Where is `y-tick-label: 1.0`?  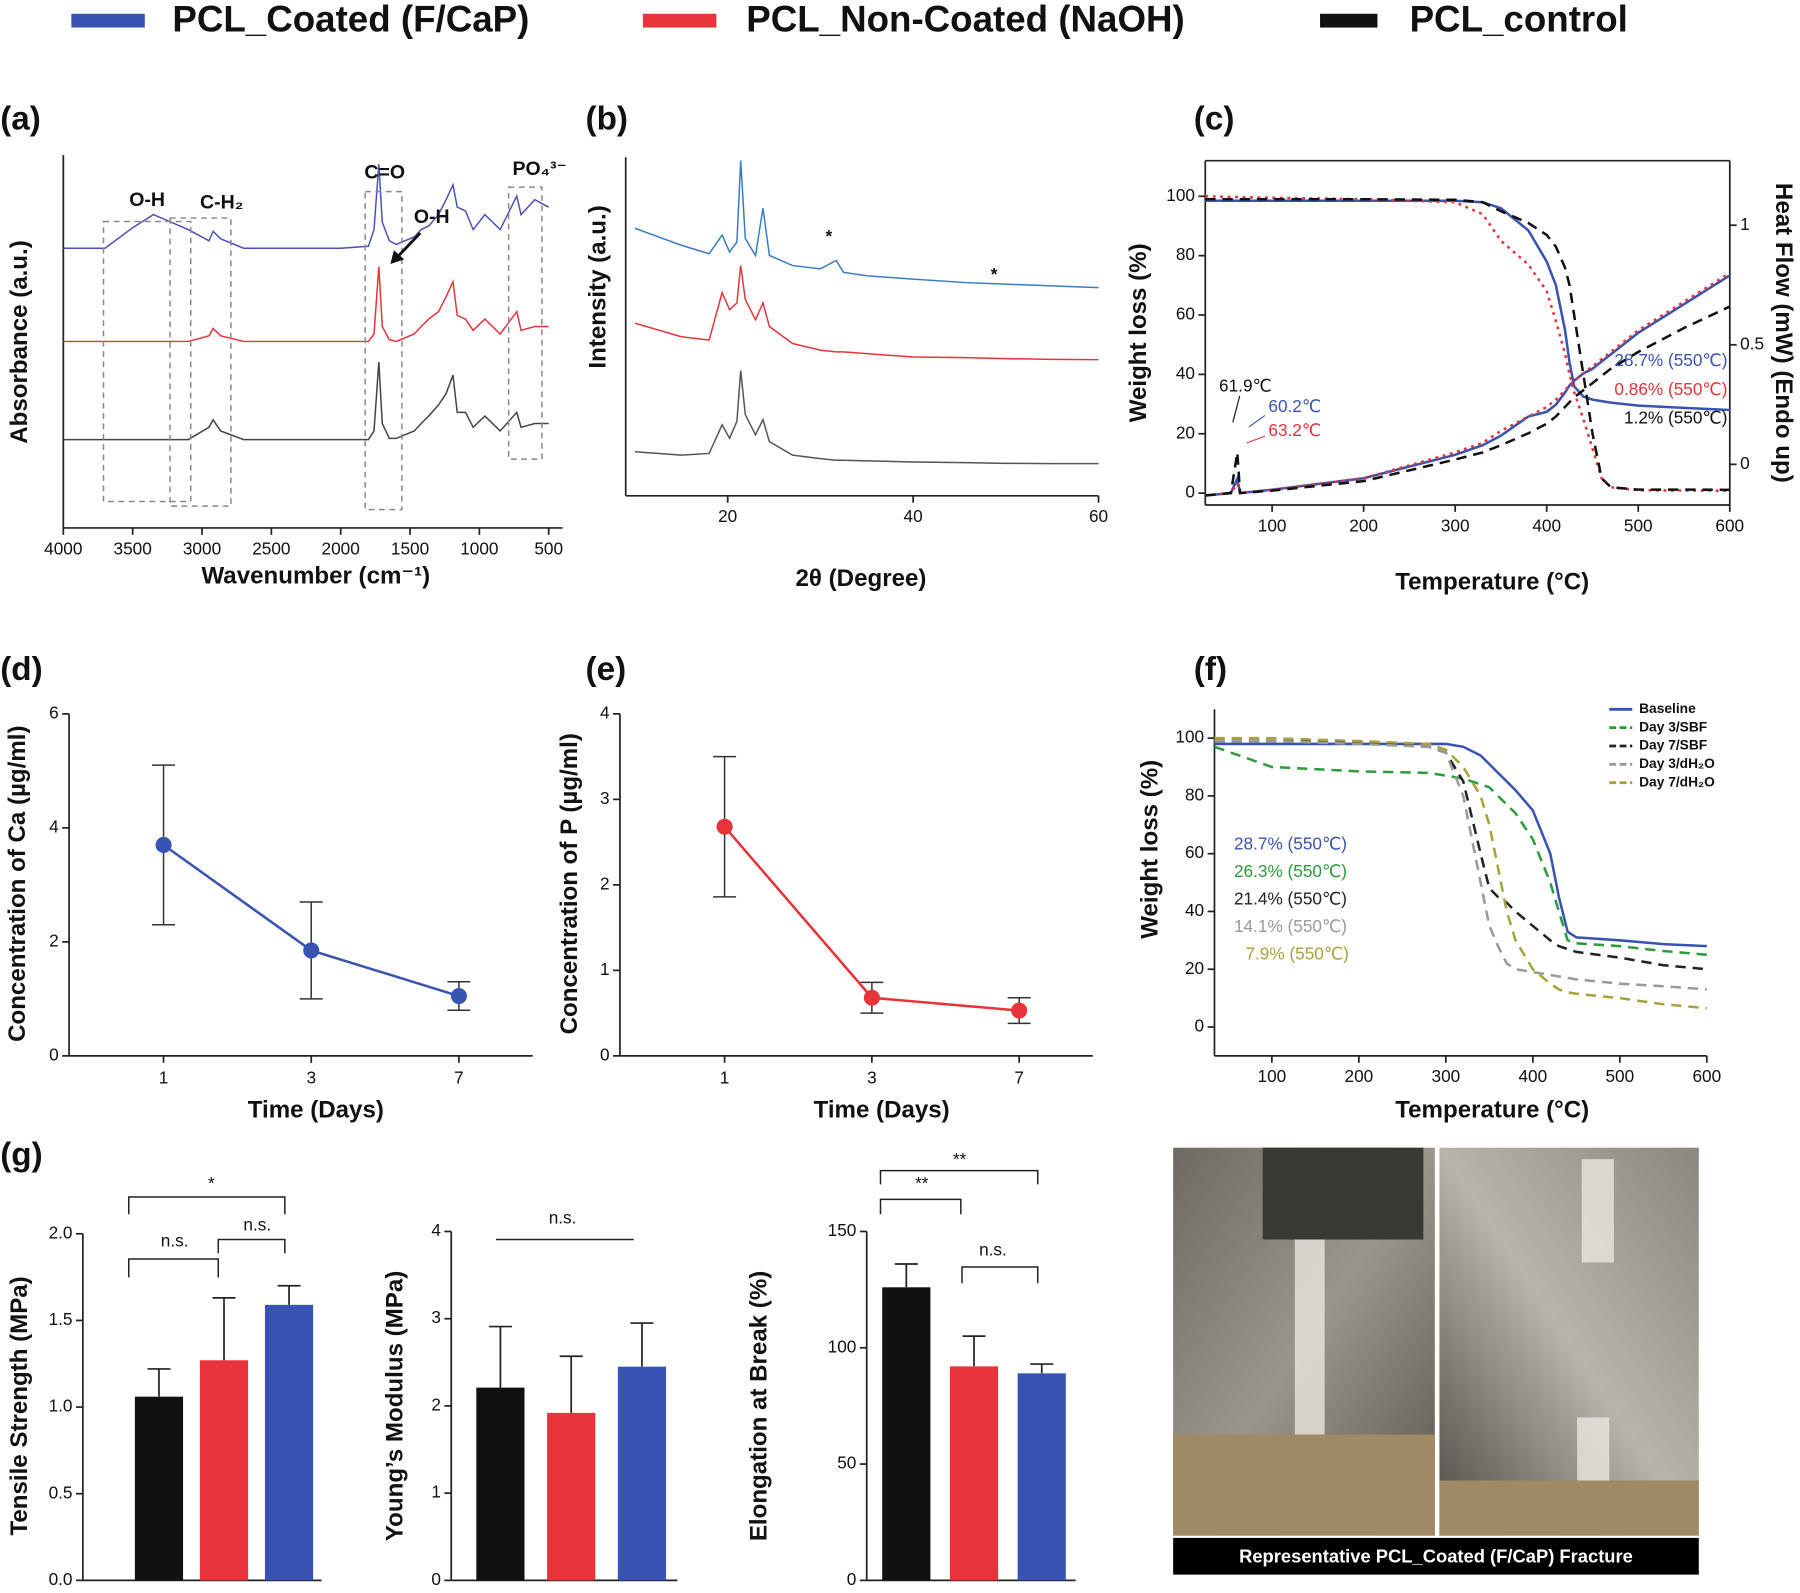
y-tick-label: 1.0 is located at coordinates (61, 1406).